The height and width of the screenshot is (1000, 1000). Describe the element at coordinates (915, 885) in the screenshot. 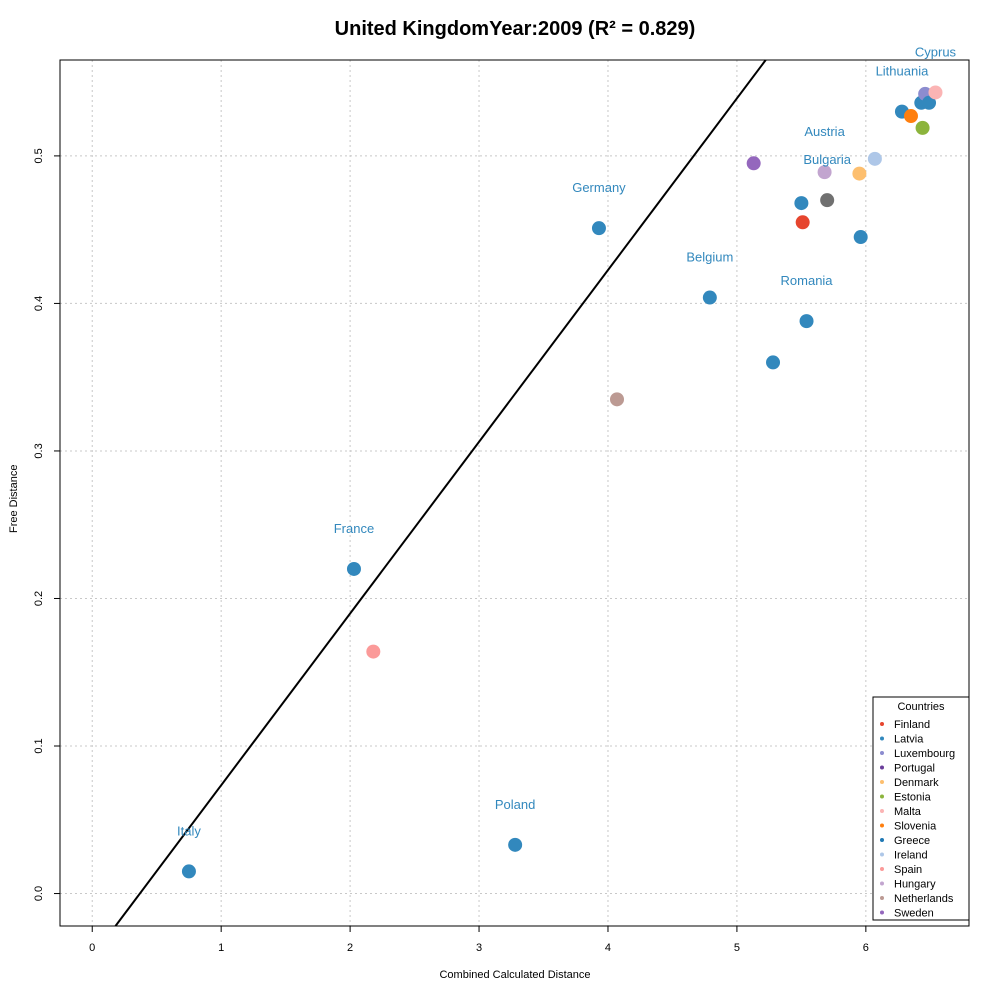

I see `legend-entry: Hungary` at that location.